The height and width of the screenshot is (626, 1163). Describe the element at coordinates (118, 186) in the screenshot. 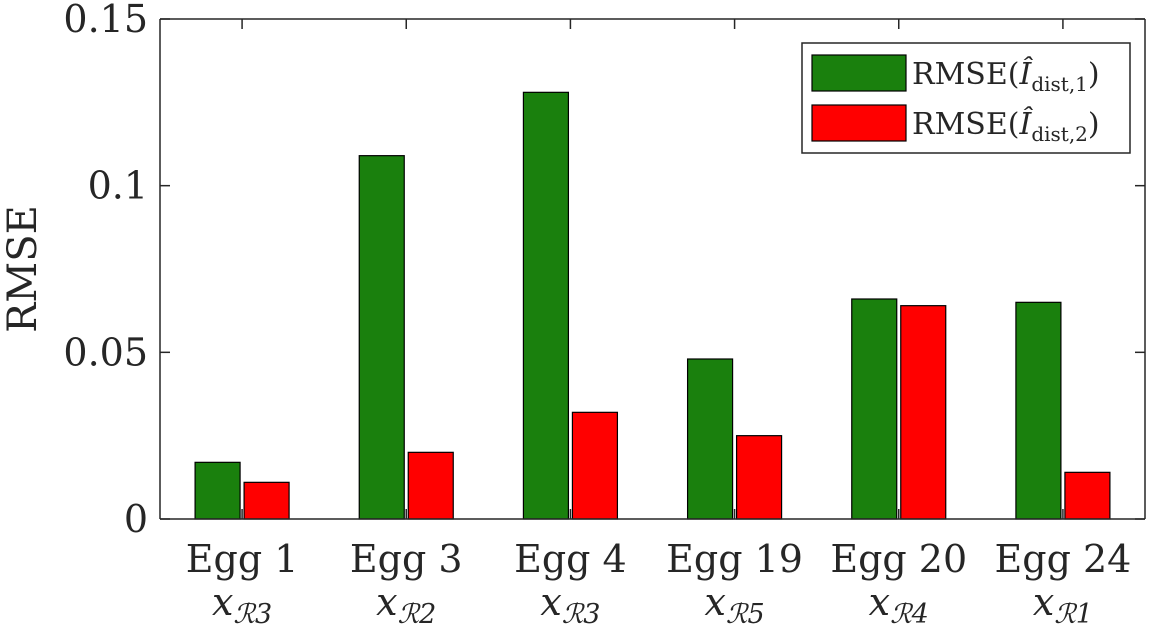

I see `y-tick-label-3: 0.1` at that location.